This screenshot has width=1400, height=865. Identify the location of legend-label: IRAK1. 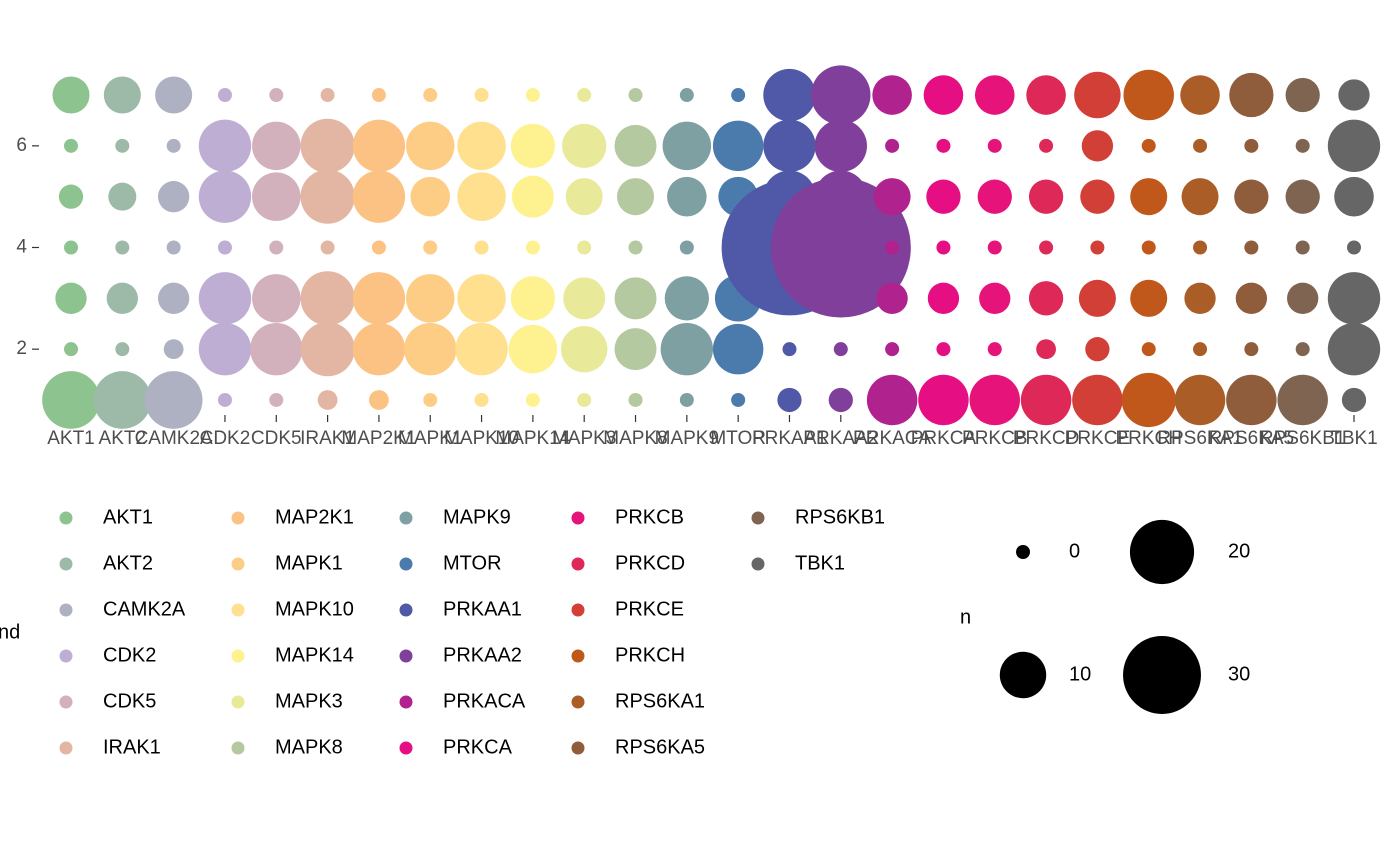
(132, 747).